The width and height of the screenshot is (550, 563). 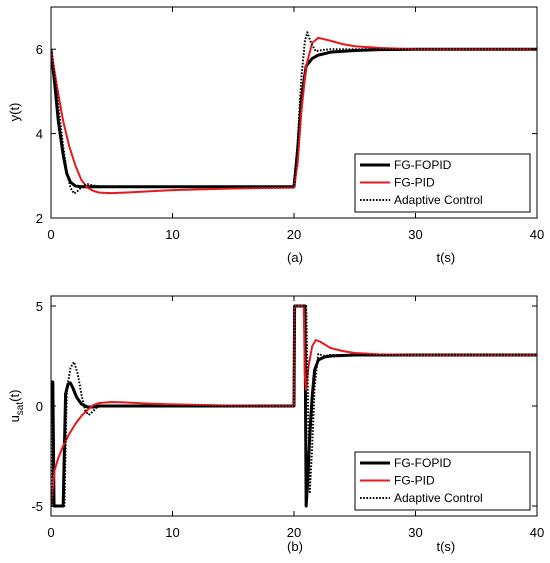 What do you see at coordinates (14, 112) in the screenshot?
I see `y-axis-label: y(t)` at bounding box center [14, 112].